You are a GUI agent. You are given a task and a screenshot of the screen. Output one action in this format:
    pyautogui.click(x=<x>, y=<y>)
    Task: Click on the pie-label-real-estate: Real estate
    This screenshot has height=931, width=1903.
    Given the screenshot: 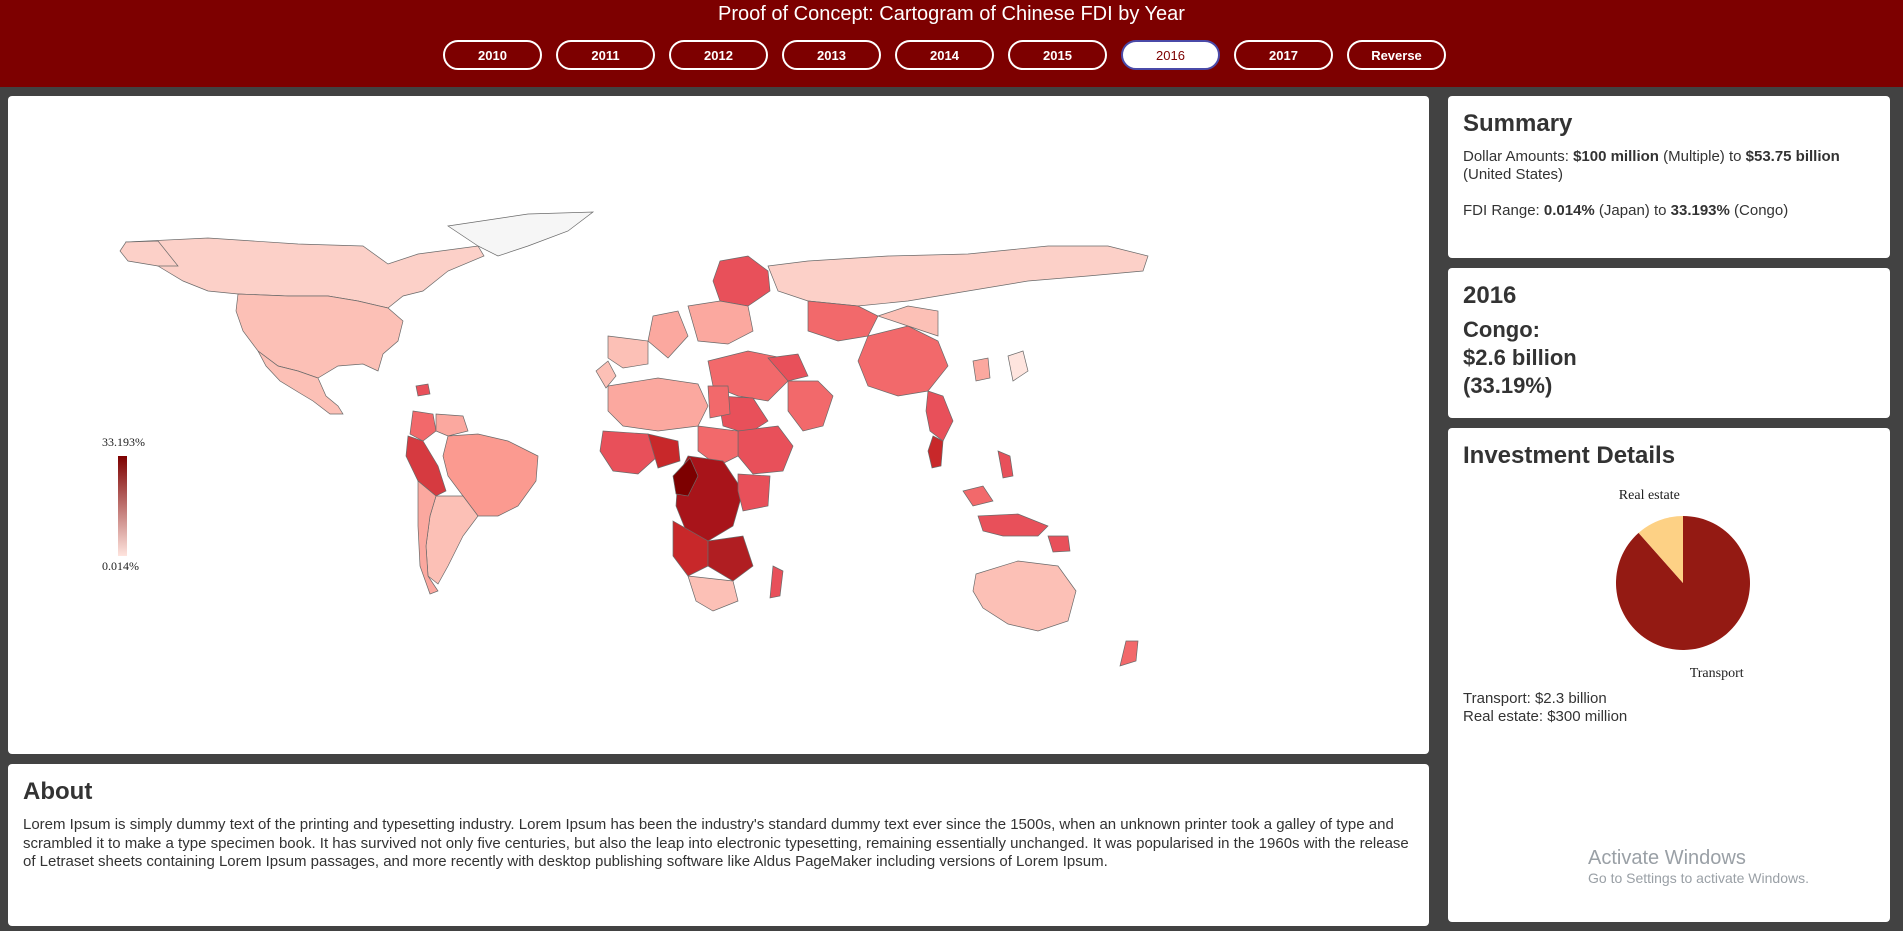 What is the action you would take?
    pyautogui.click(x=1649, y=495)
    